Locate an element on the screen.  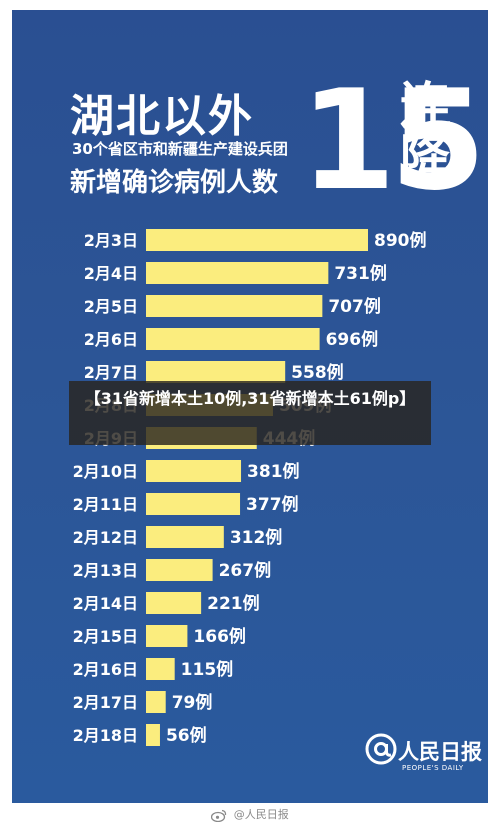
logo-name: 人民日报 is located at coordinates (440, 752).